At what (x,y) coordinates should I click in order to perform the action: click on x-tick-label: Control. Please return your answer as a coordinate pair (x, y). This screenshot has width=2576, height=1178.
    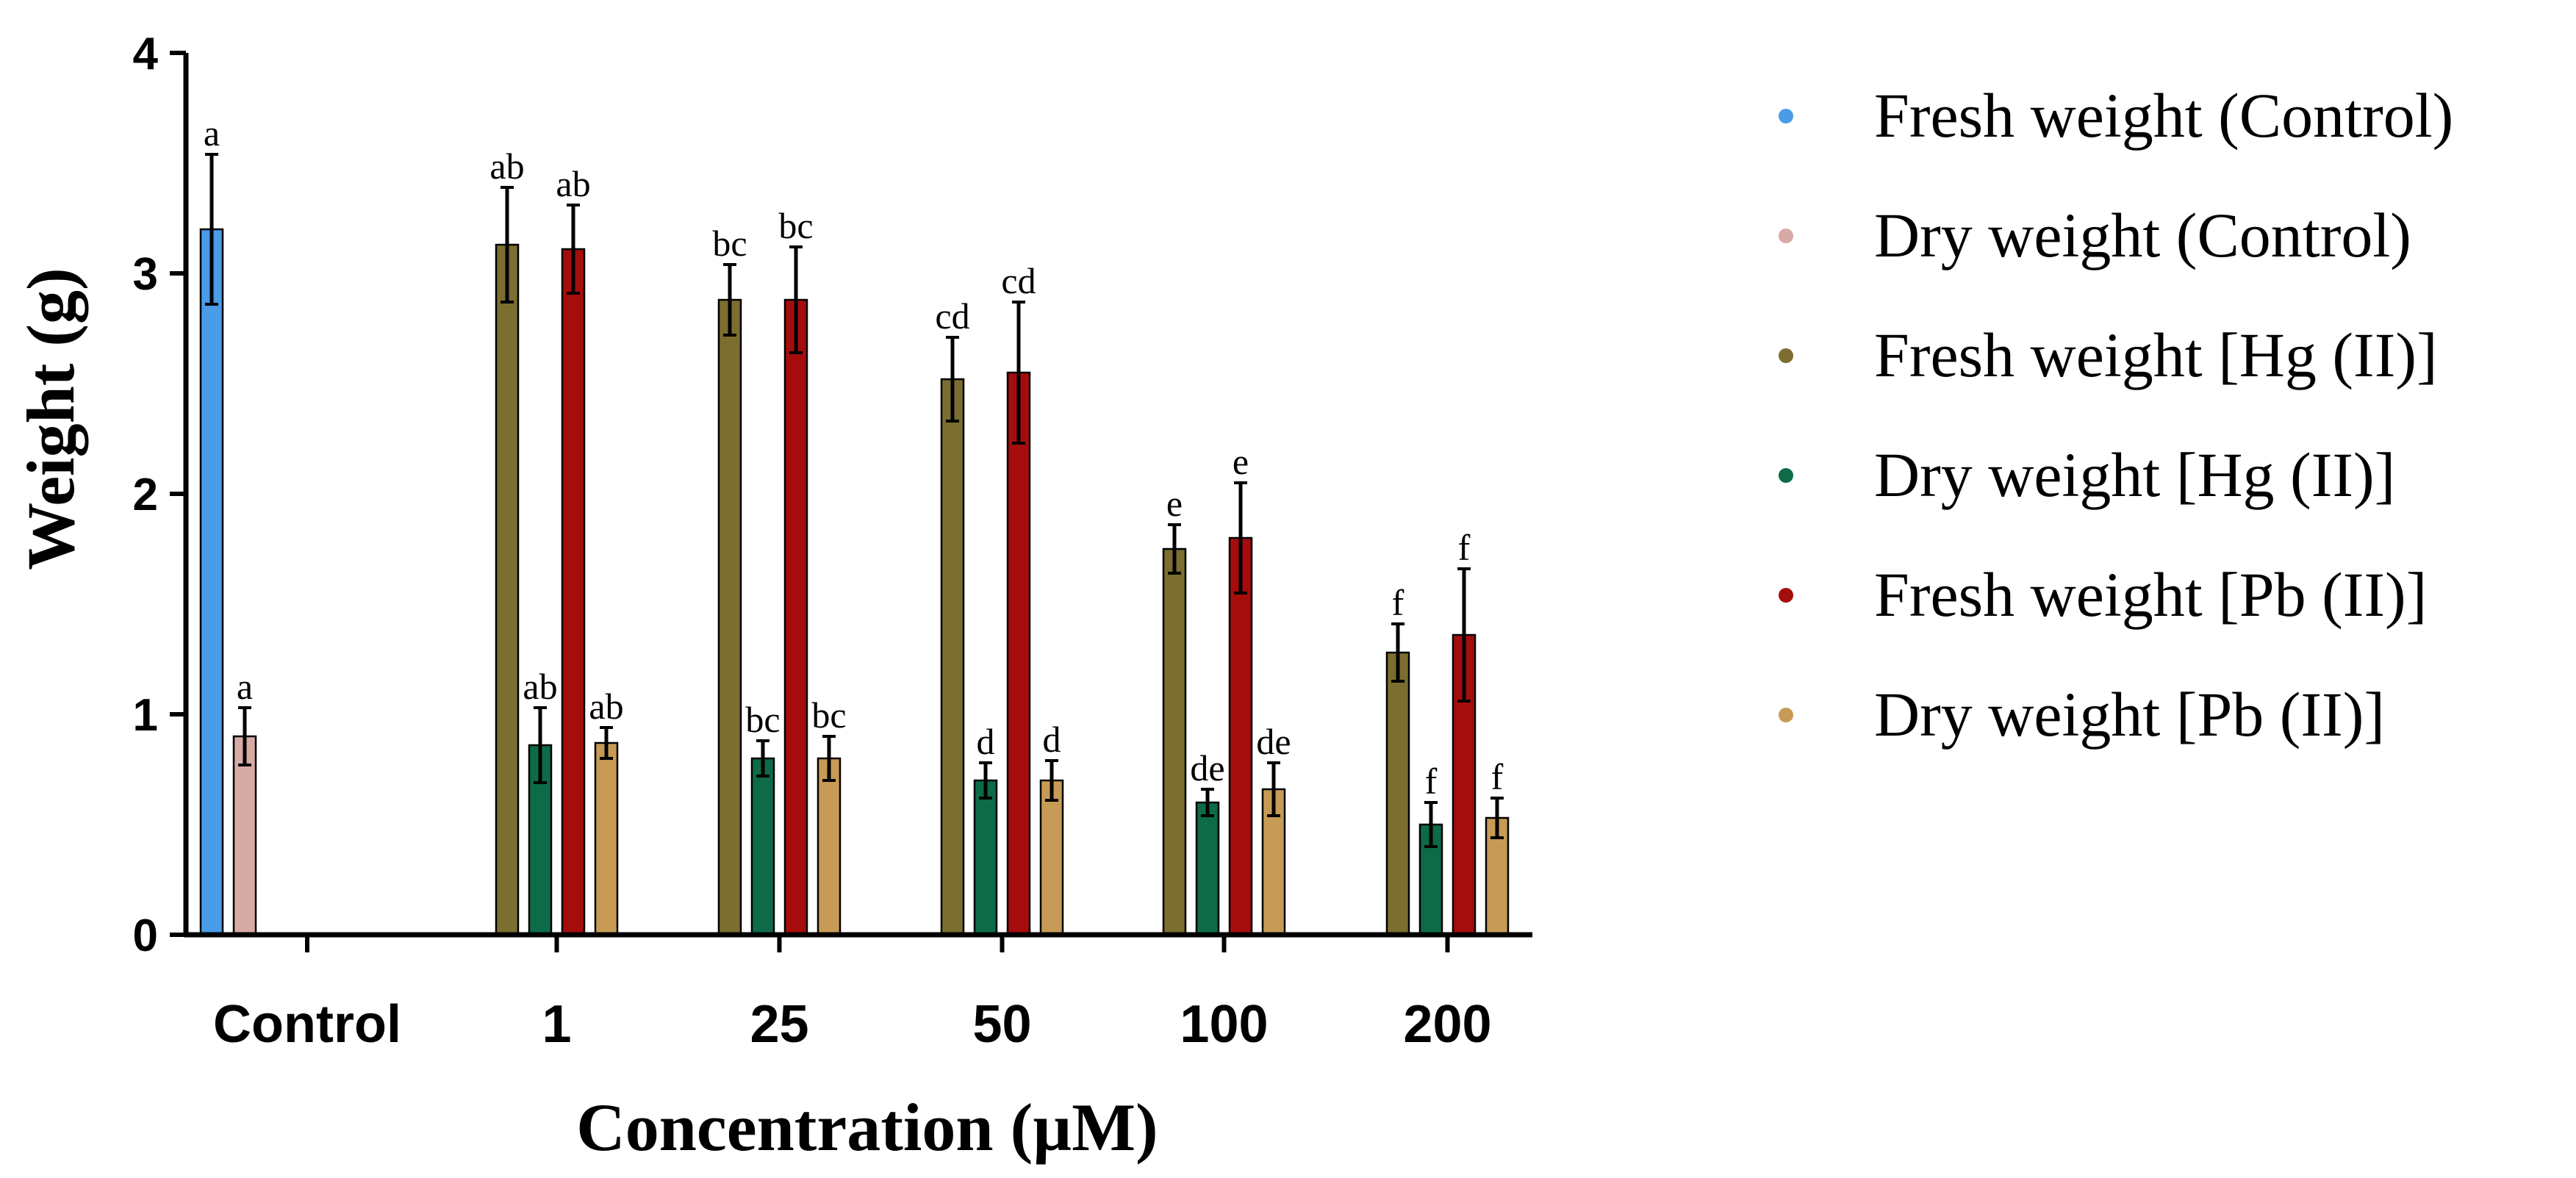
    Looking at the image, I should click on (307, 1024).